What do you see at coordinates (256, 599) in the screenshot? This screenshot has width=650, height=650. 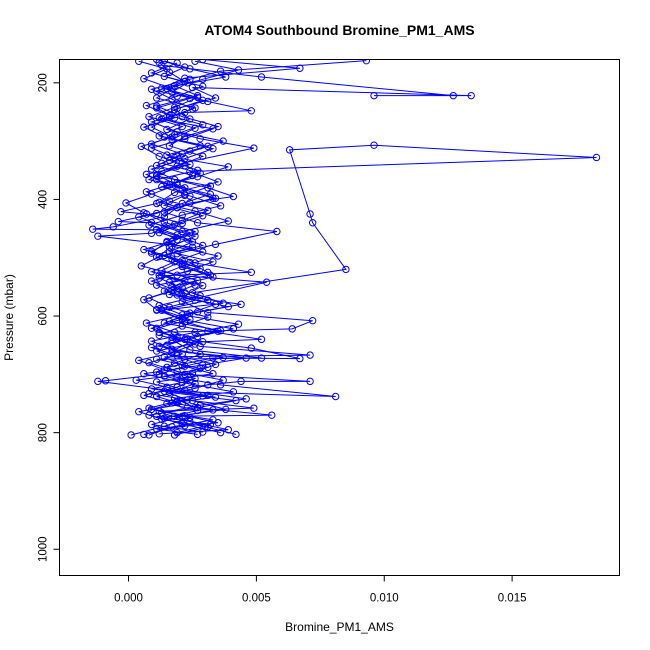 I see `x-tick-label: 0.005` at bounding box center [256, 599].